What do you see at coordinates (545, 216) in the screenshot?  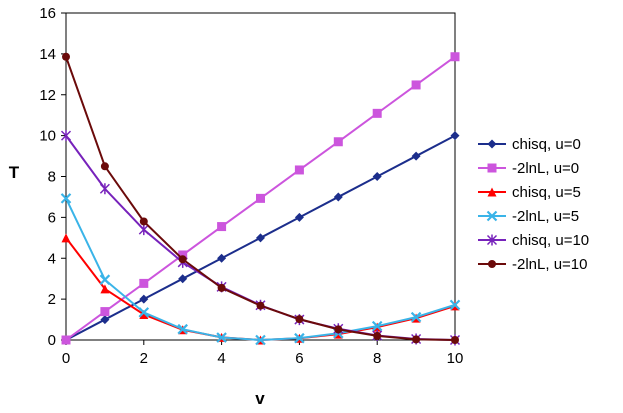 I see `legend-label: -2lnL, u=5` at bounding box center [545, 216].